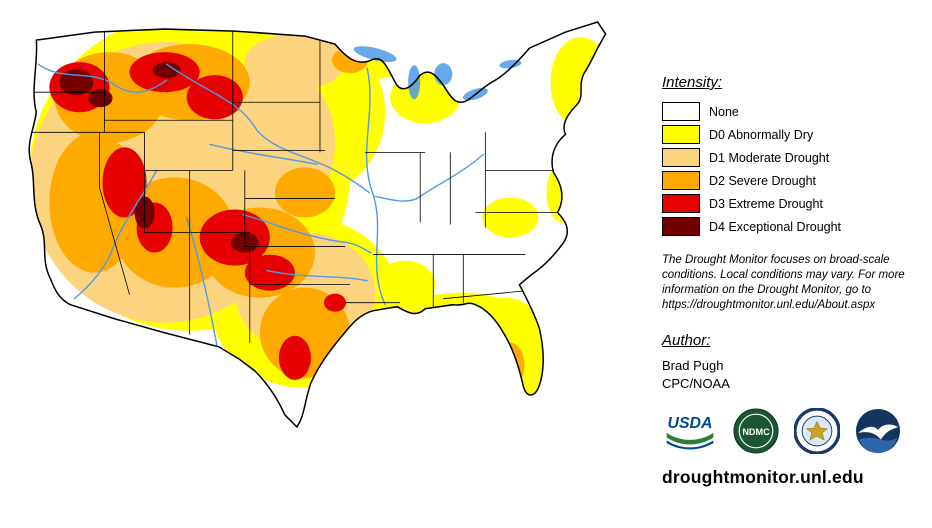 The width and height of the screenshot is (932, 528). What do you see at coordinates (681, 226) in the screenshot?
I see `legend-swatch-d4` at bounding box center [681, 226].